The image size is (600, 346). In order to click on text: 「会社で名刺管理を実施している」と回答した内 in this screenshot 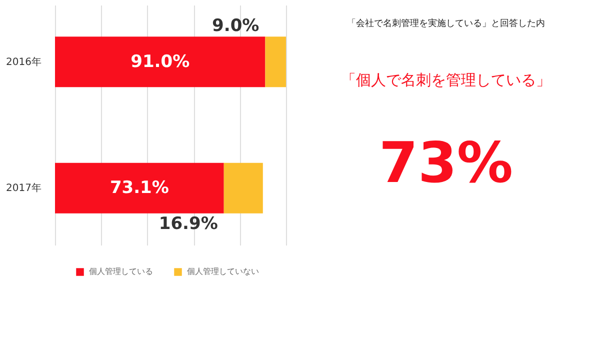, I will do `click(446, 23)`.